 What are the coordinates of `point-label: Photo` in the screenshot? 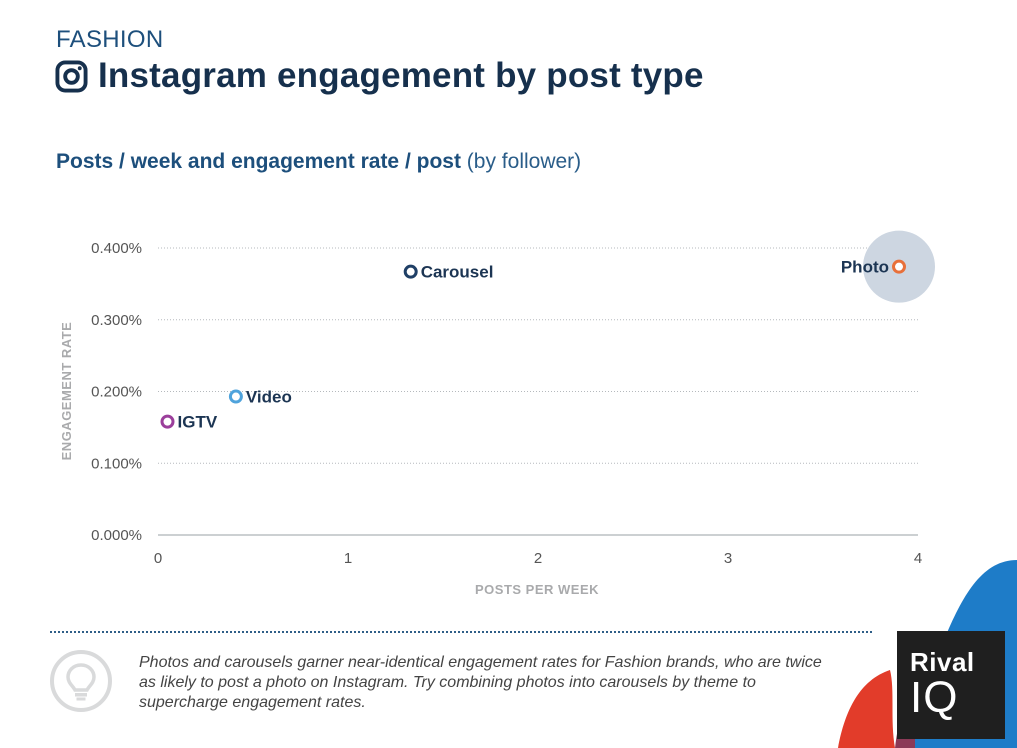 It's located at (865, 267).